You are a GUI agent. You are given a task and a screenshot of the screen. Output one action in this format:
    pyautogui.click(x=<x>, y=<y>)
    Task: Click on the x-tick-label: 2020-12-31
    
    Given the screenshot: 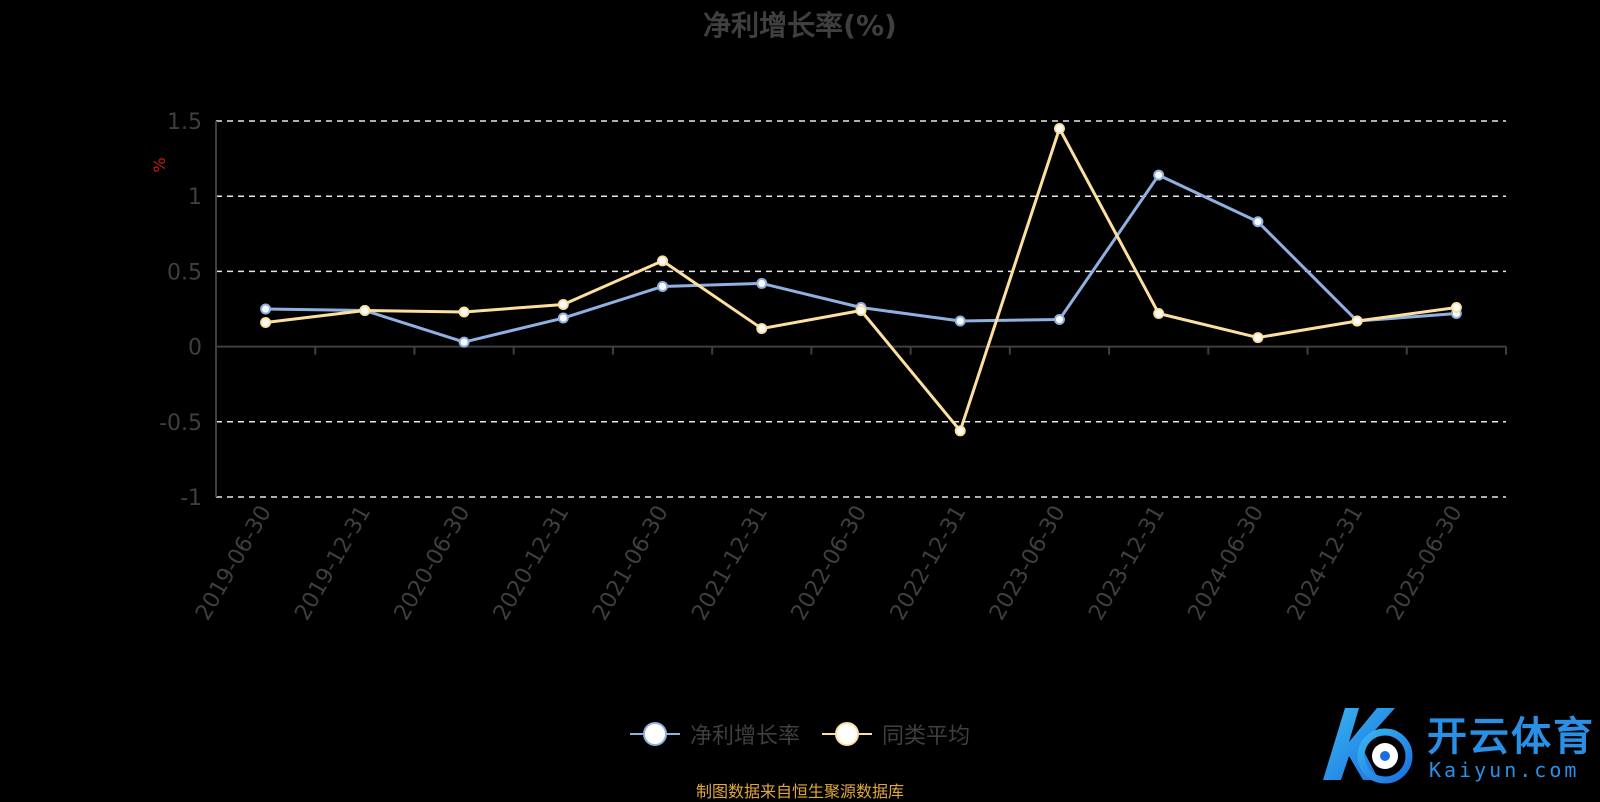 What is the action you would take?
    pyautogui.click(x=532, y=563)
    